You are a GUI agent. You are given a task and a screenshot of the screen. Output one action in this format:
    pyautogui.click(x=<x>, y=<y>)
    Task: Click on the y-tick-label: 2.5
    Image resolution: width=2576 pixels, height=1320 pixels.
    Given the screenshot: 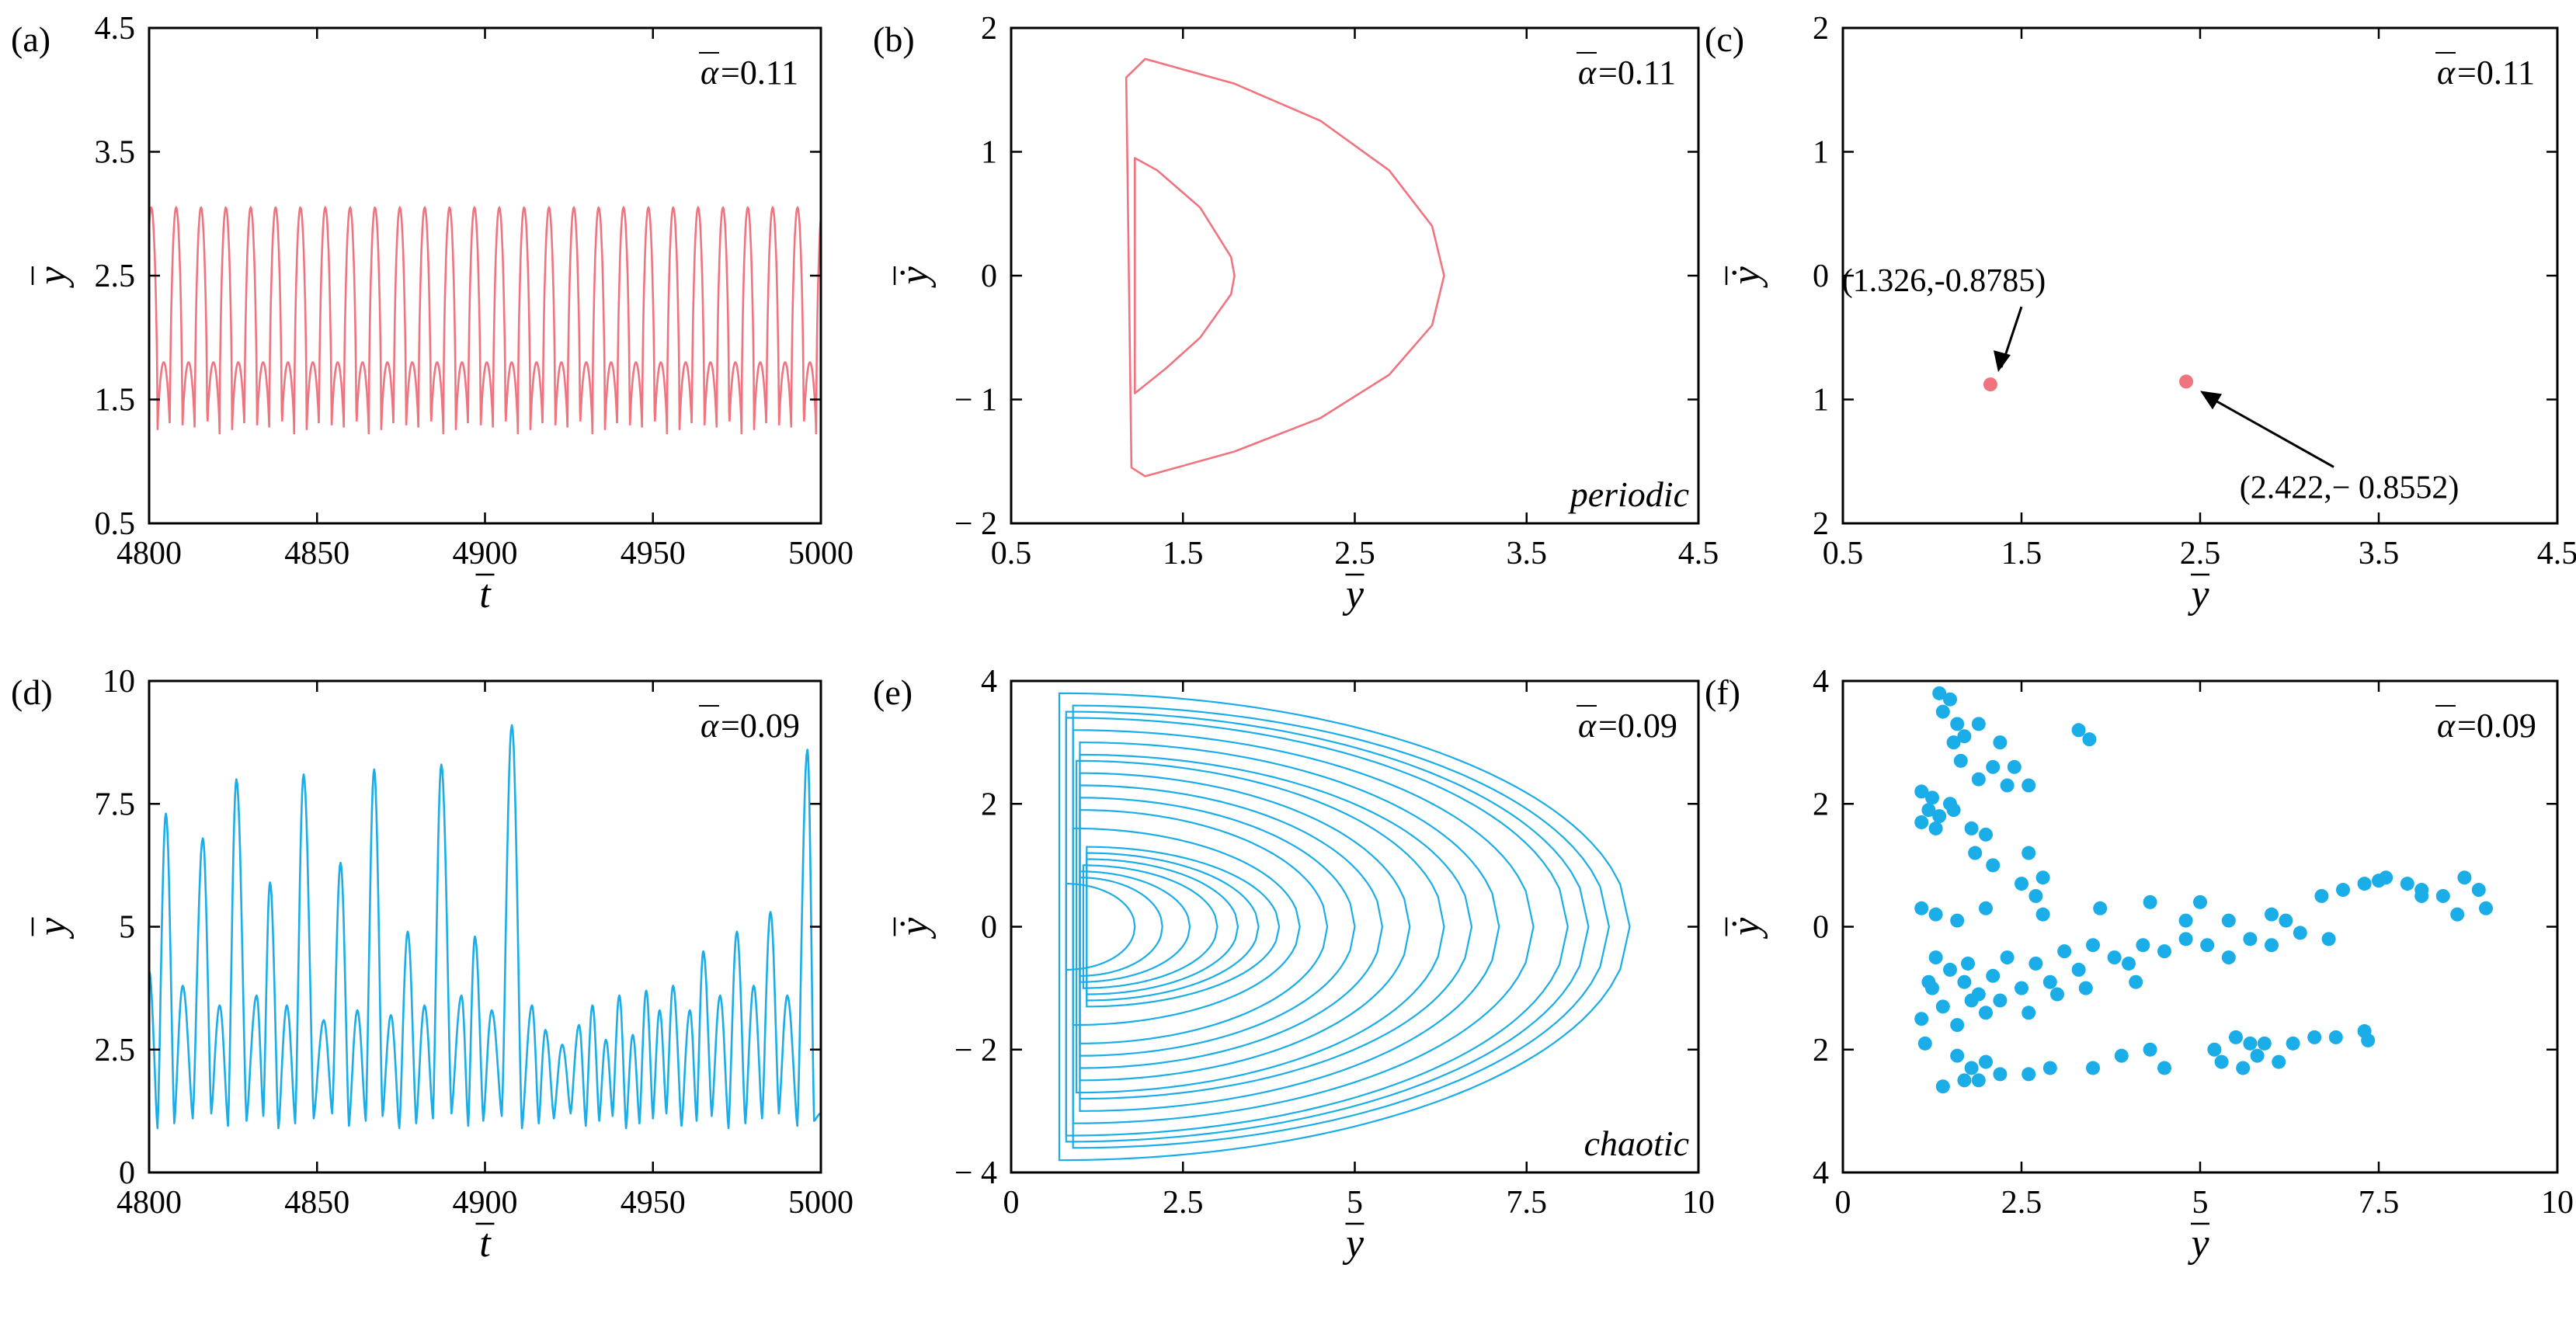 What is the action you would take?
    pyautogui.click(x=115, y=276)
    